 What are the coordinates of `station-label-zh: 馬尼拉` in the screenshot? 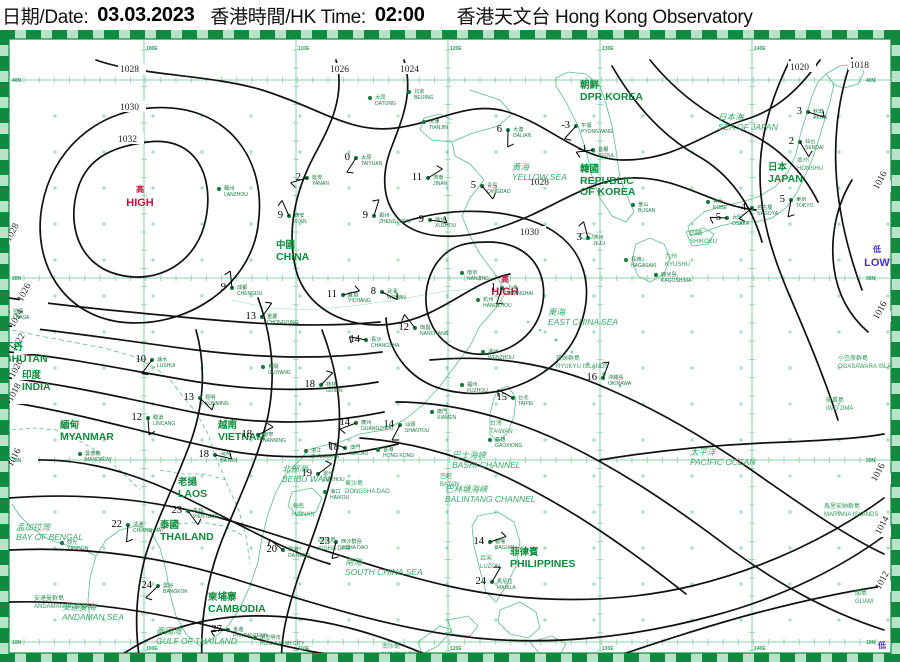 It's located at (505, 581).